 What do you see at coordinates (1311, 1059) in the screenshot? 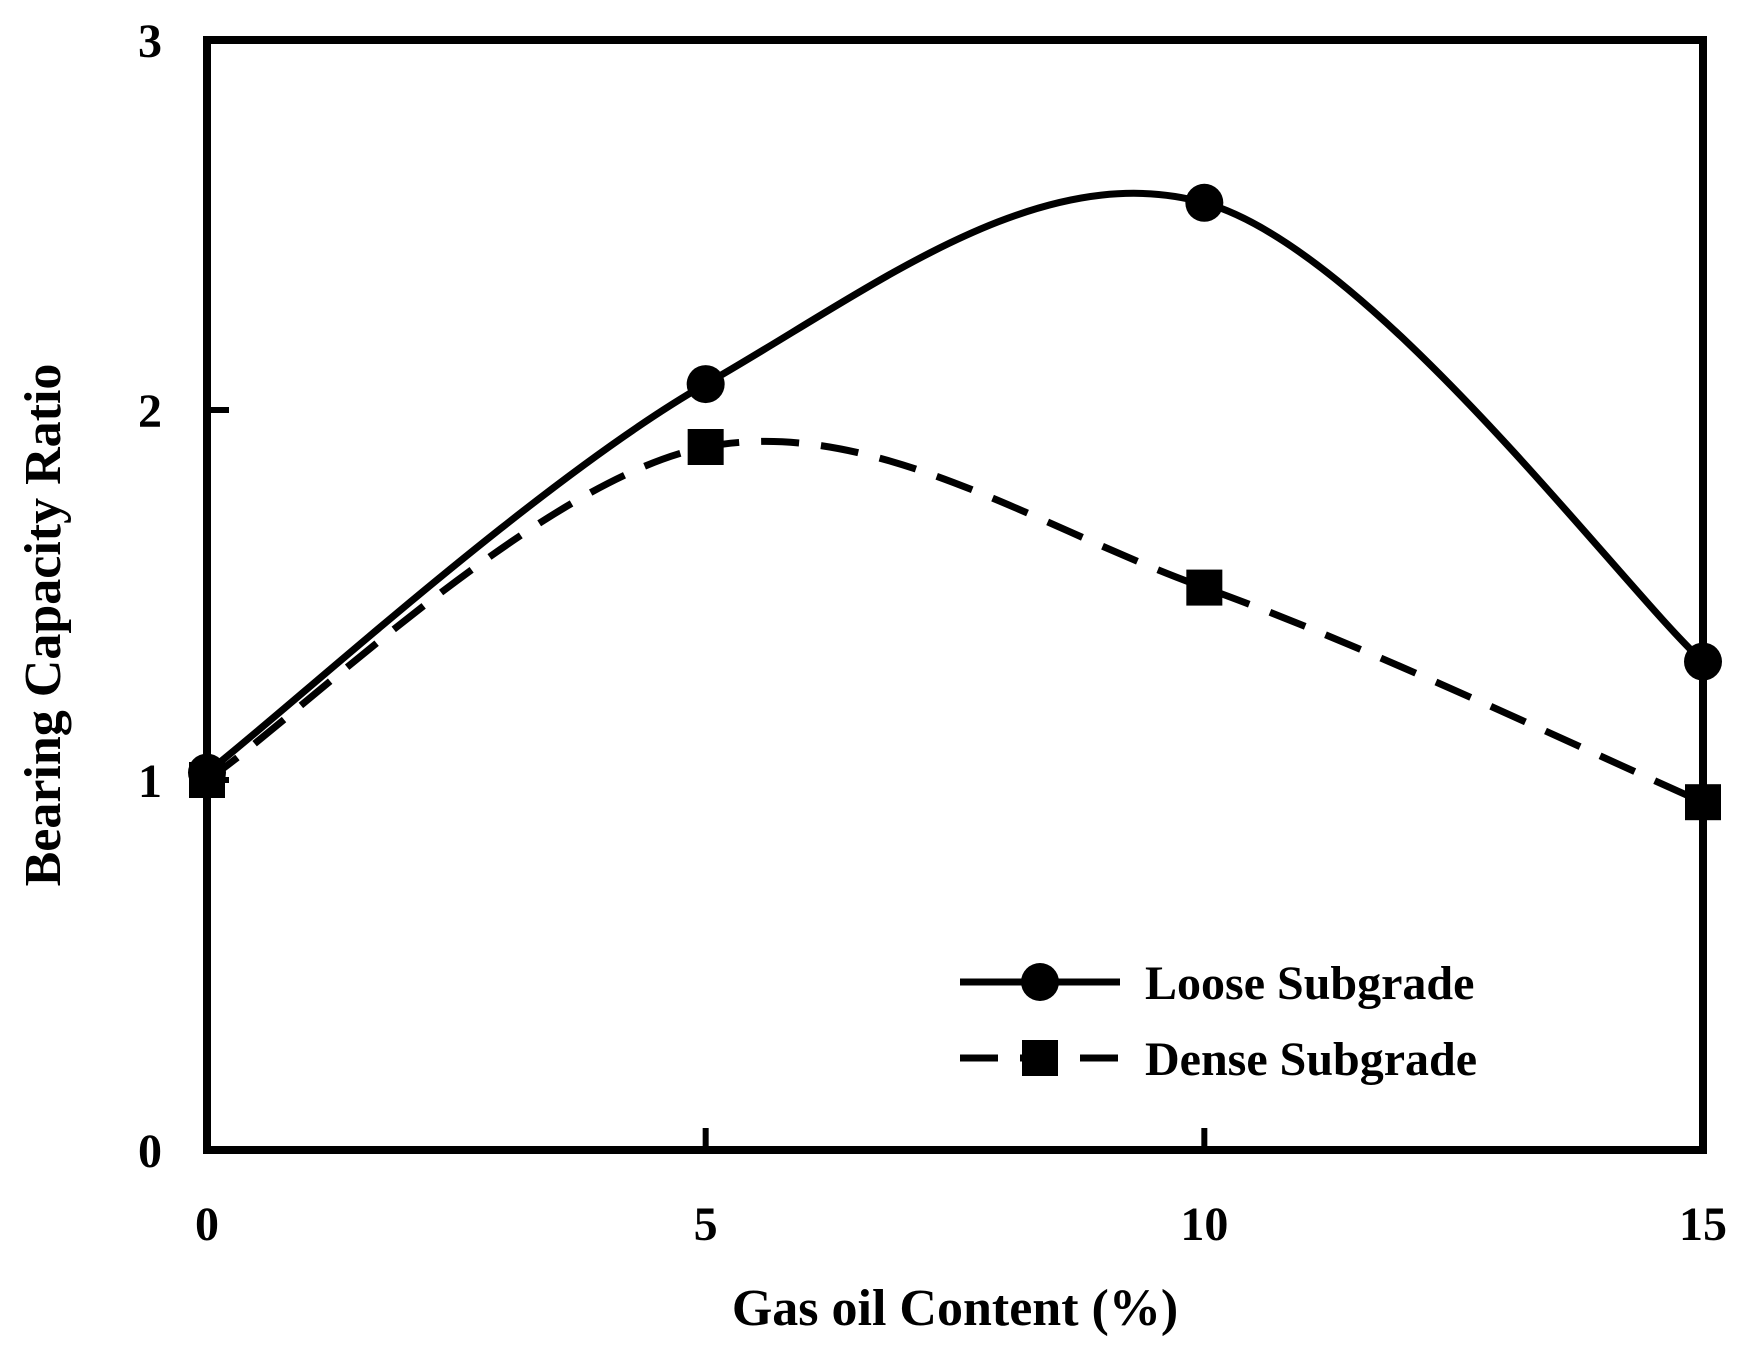
I see `legend-label: Dense Subgrade` at bounding box center [1311, 1059].